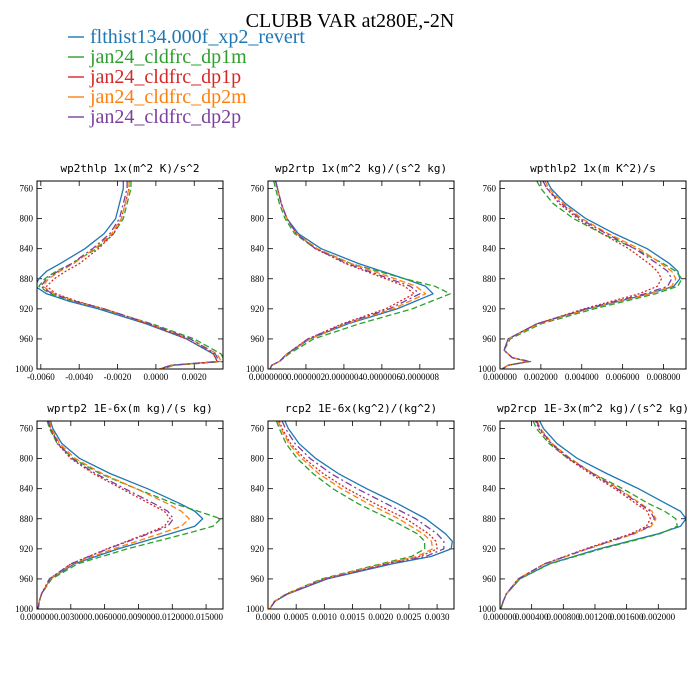 The width and height of the screenshot is (700, 700). Describe the element at coordinates (352, 617) in the screenshot. I see `x-tick-label: 0.0015` at that location.